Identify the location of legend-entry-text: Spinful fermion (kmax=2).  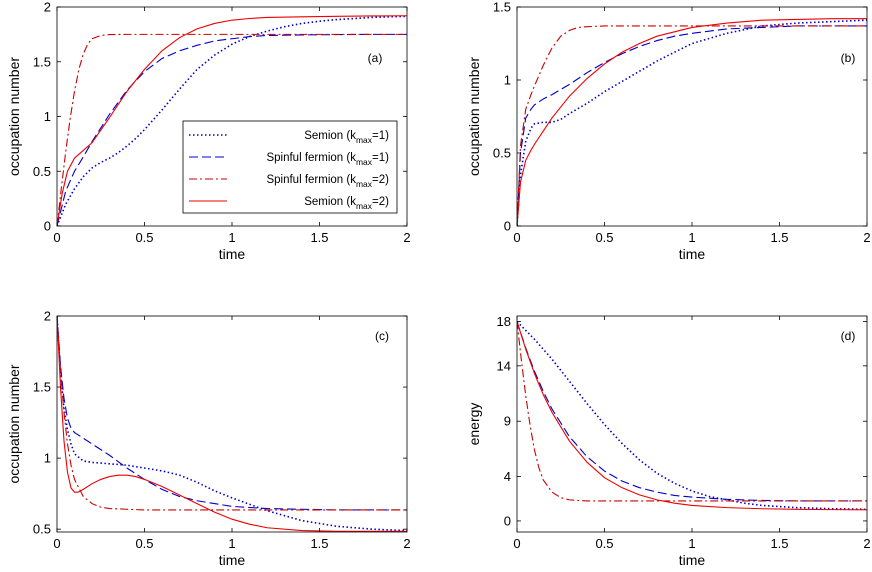
(327, 181).